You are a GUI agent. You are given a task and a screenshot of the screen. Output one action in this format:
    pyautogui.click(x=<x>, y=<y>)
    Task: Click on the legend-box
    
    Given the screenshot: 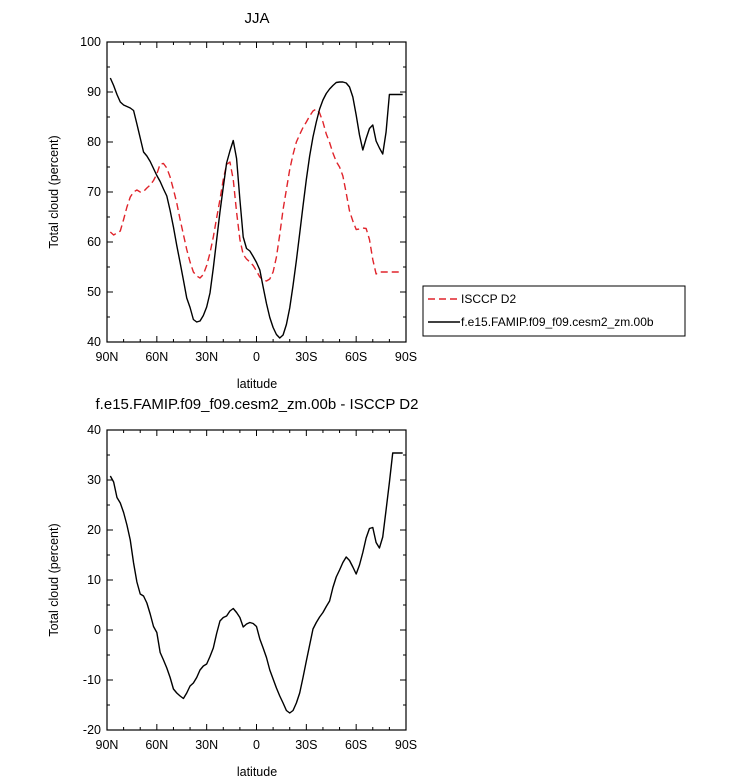 What is the action you would take?
    pyautogui.click(x=554, y=311)
    